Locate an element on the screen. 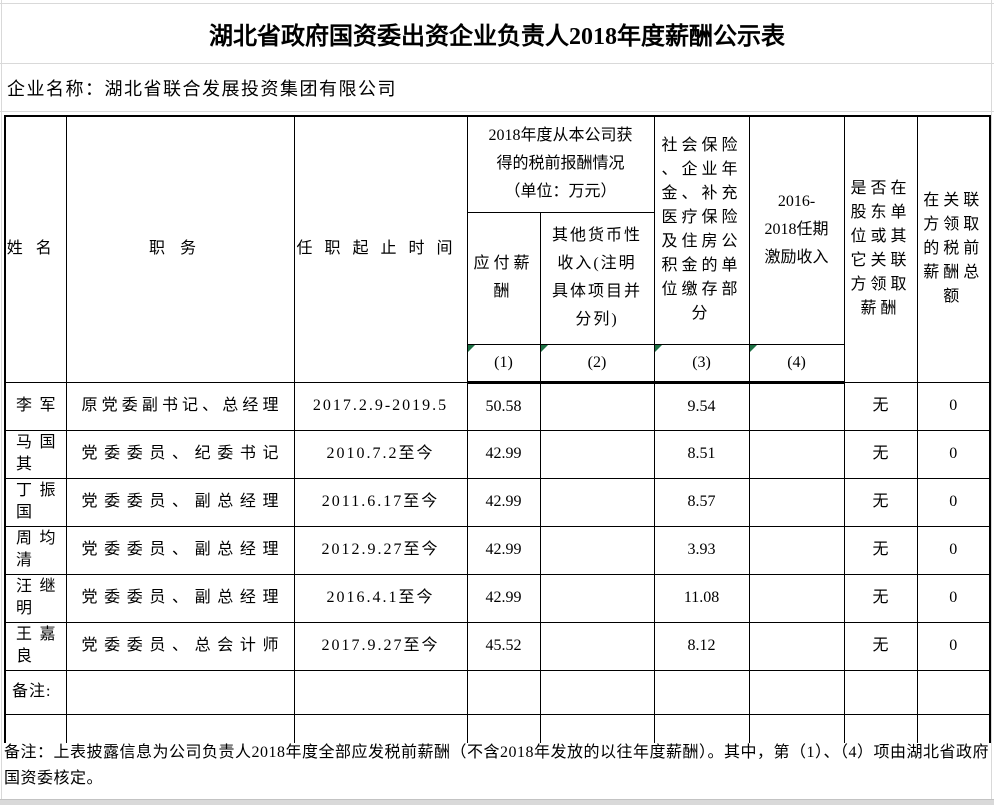  bottom-edge-bar is located at coordinates (497, 802).